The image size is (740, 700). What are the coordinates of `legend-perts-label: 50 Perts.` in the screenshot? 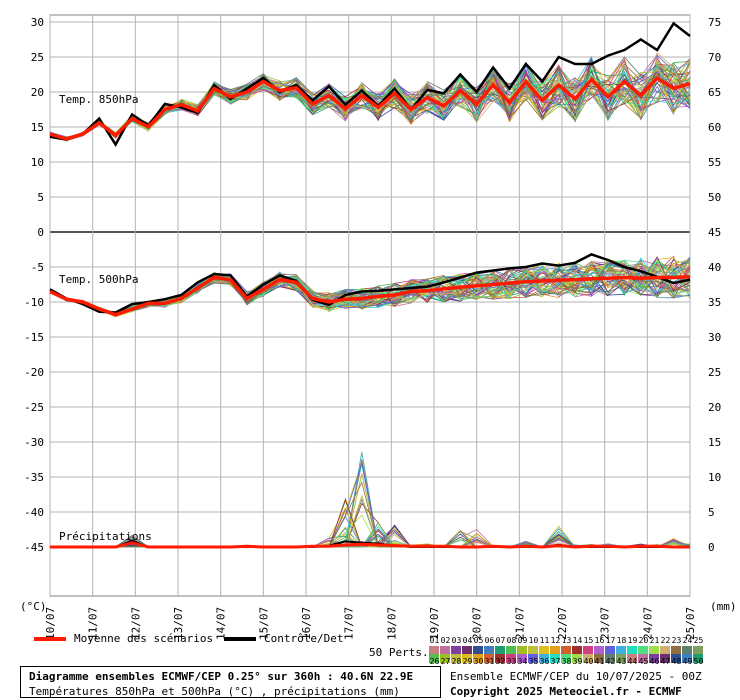 It's located at (399, 652).